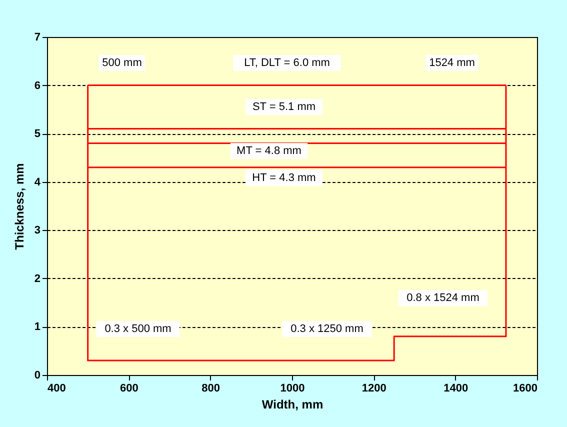  I want to click on annotation: ST = 5.1 mm, so click(284, 107).